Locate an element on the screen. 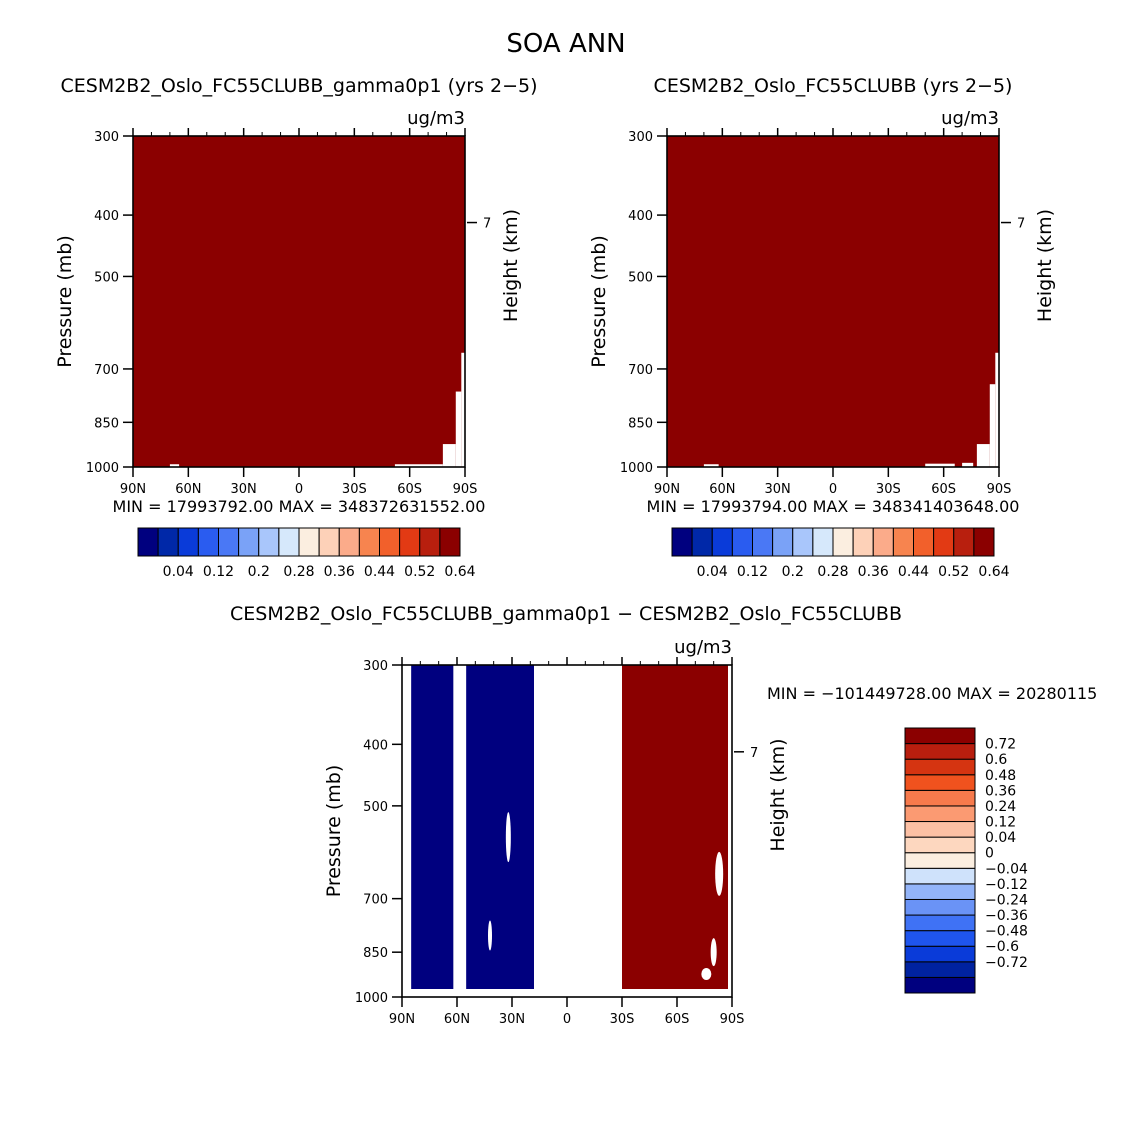 The image size is (1133, 1133). colorbar-label: −0.12 is located at coordinates (1006, 885).